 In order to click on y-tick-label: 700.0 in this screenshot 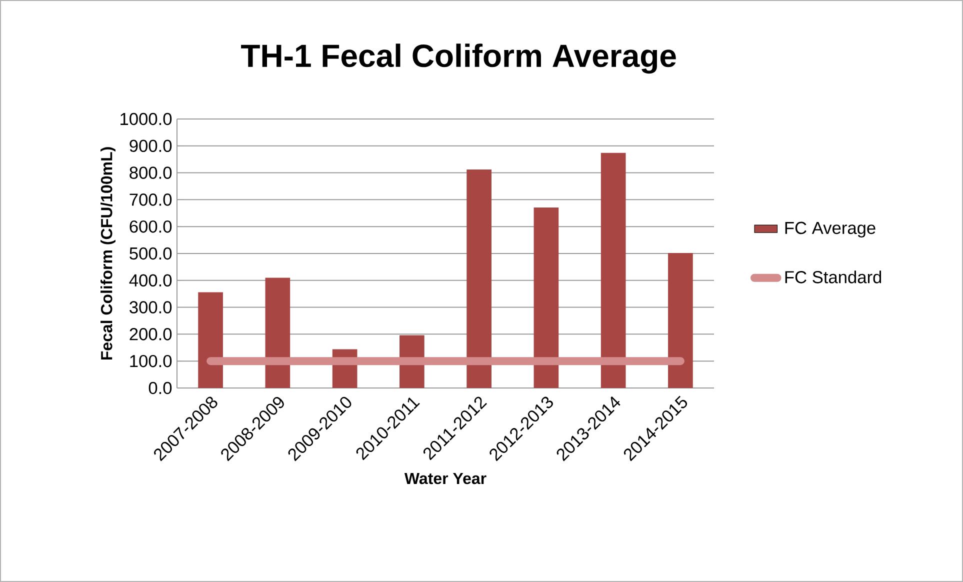, I will do `click(151, 200)`.